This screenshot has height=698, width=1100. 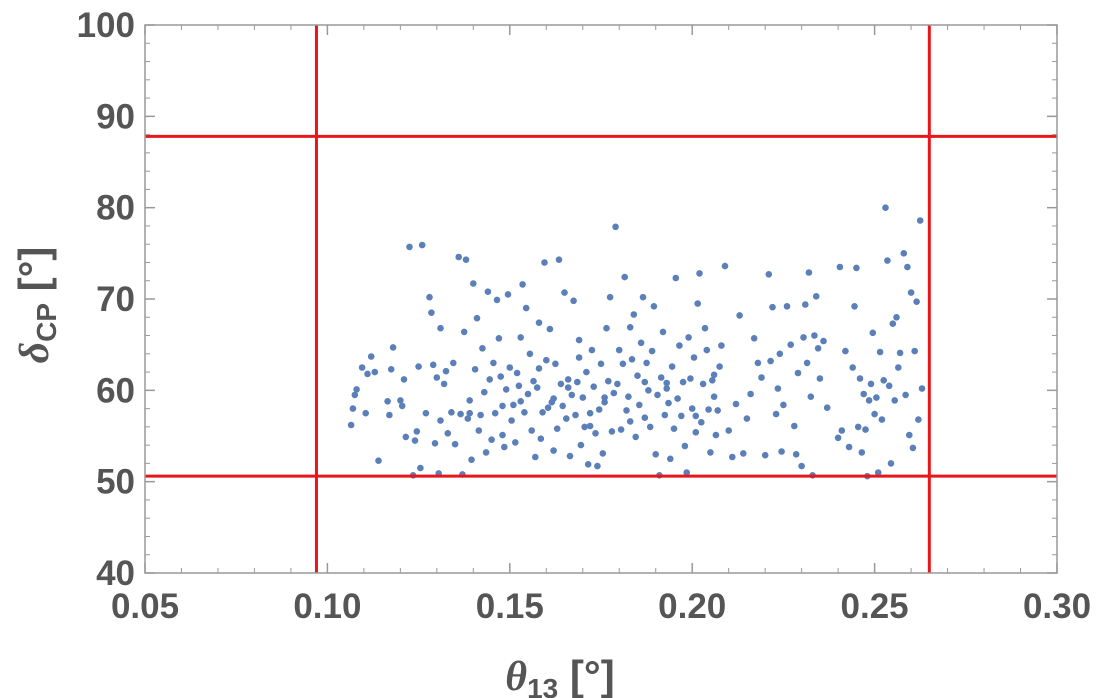 What do you see at coordinates (36, 305) in the screenshot?
I see `y-axis-label: δCP [°]` at bounding box center [36, 305].